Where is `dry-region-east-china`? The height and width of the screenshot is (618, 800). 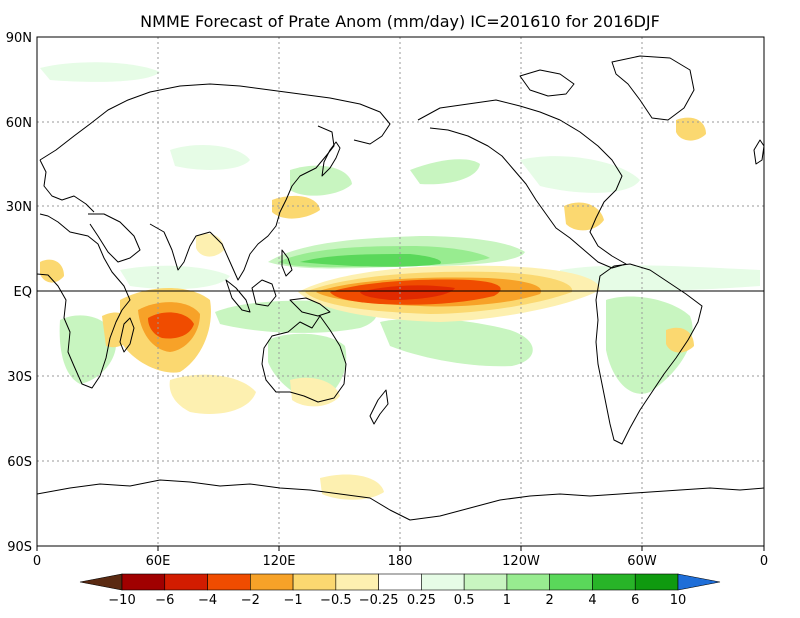
dry-region-east-china is located at coordinates (296, 207).